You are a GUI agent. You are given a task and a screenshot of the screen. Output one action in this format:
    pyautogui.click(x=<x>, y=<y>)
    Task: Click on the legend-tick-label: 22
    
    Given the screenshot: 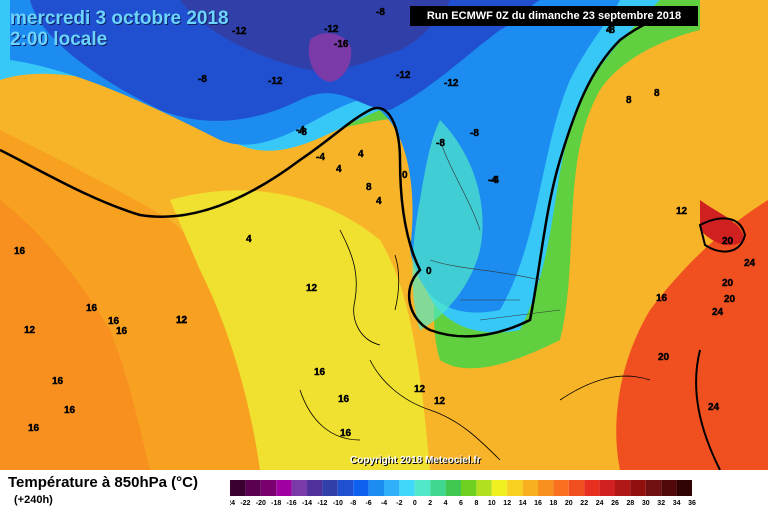 What is the action you would take?
    pyautogui.click(x=584, y=503)
    